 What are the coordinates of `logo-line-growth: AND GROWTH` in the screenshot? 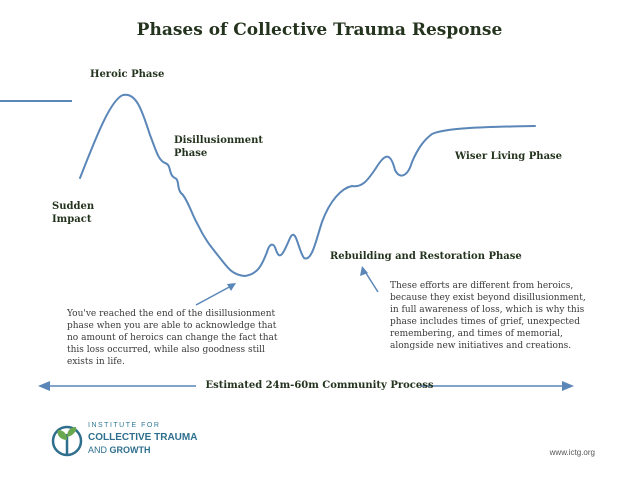 It's located at (142, 450).